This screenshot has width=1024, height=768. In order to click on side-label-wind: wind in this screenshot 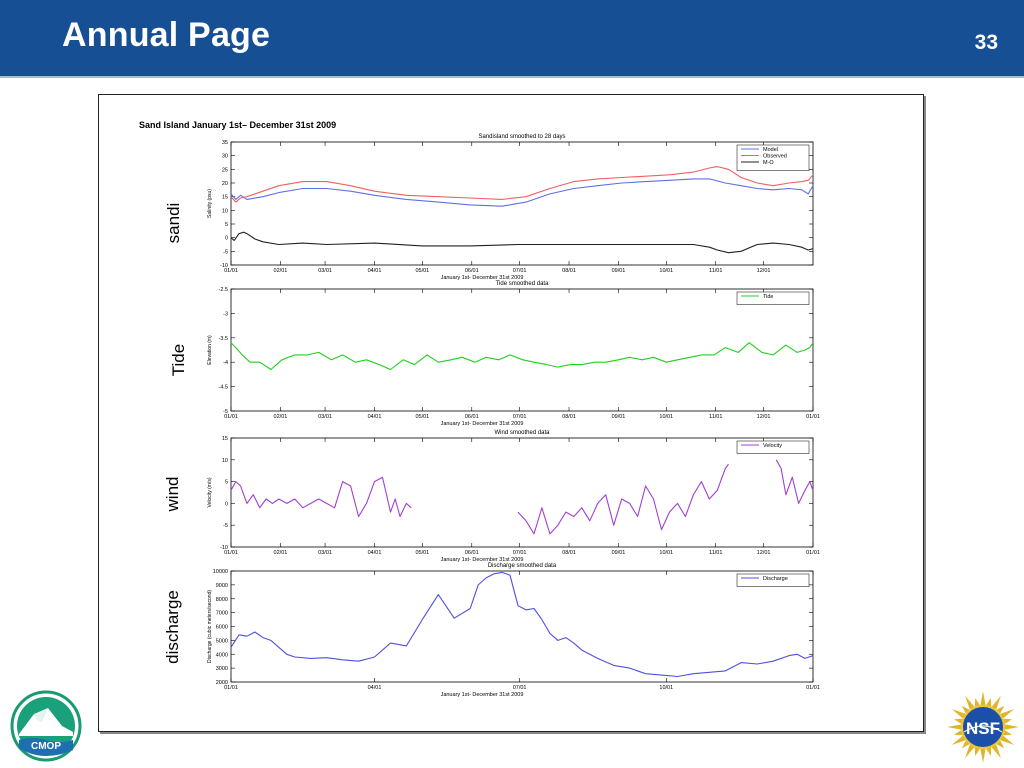, I will do `click(172, 494)`.